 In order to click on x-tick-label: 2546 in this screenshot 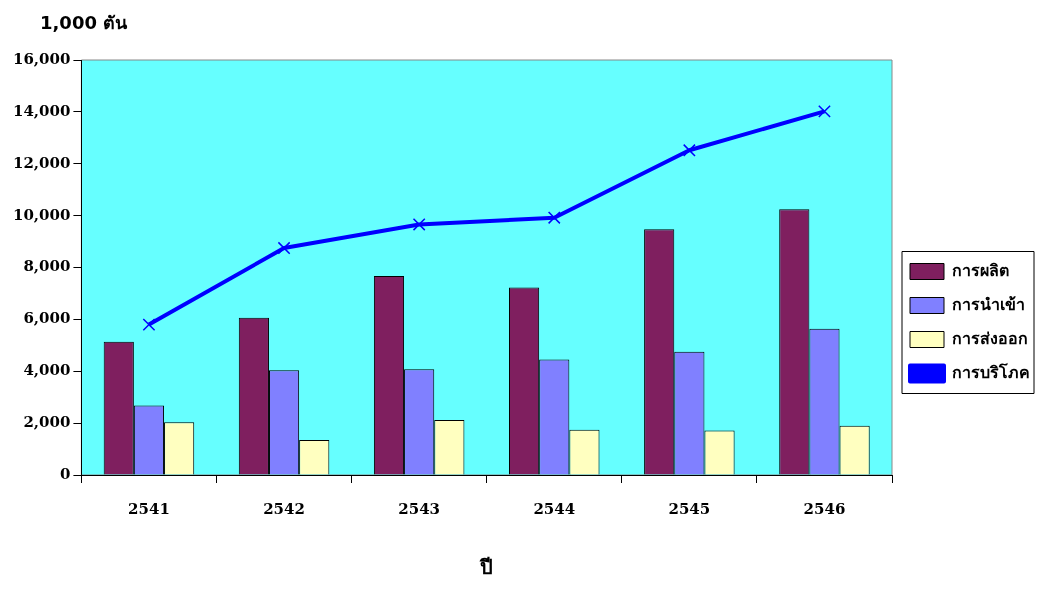, I will do `click(824, 508)`.